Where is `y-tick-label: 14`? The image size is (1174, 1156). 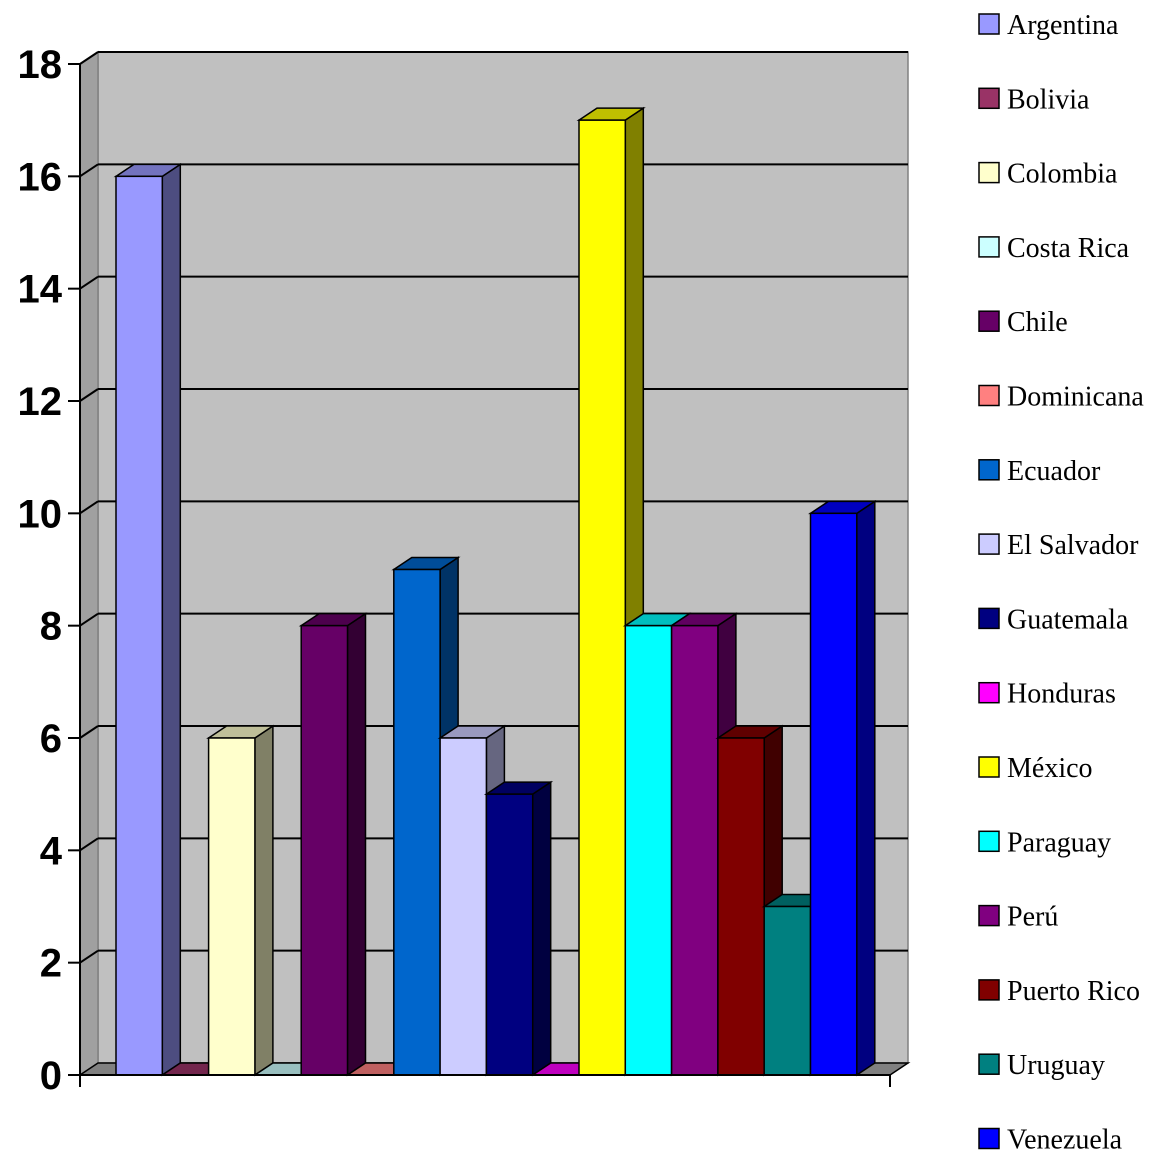 y-tick-label: 14 is located at coordinates (40, 290).